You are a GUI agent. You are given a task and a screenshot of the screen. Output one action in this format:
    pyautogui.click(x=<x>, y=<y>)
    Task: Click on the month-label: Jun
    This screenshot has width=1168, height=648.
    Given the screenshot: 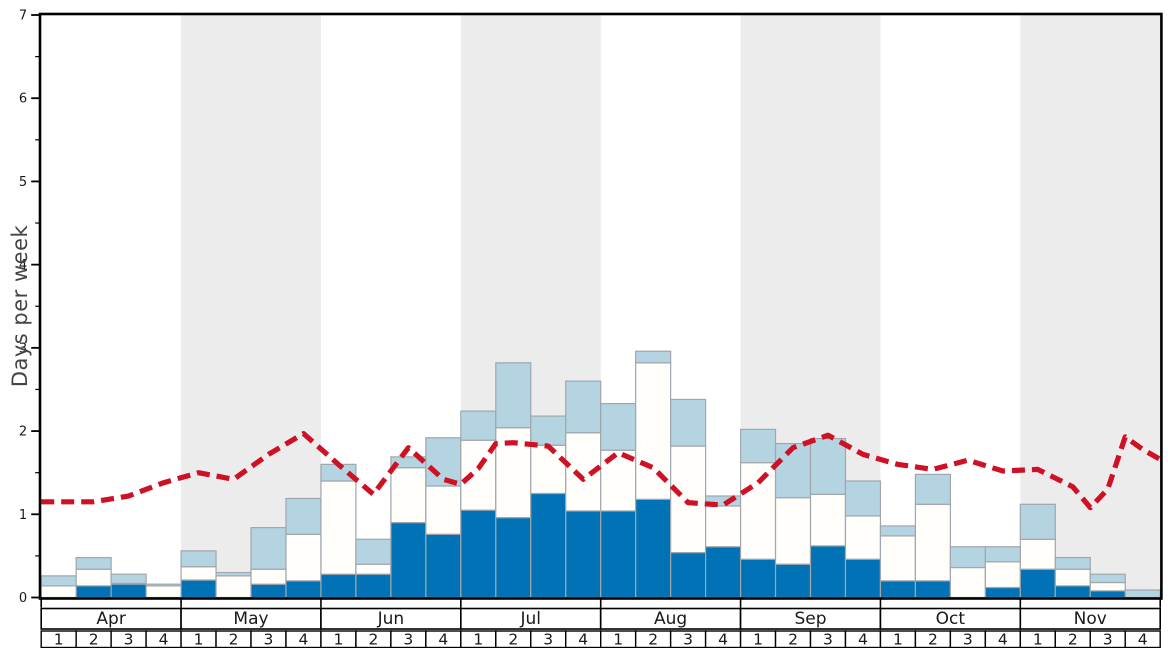 What is the action you would take?
    pyautogui.click(x=391, y=619)
    